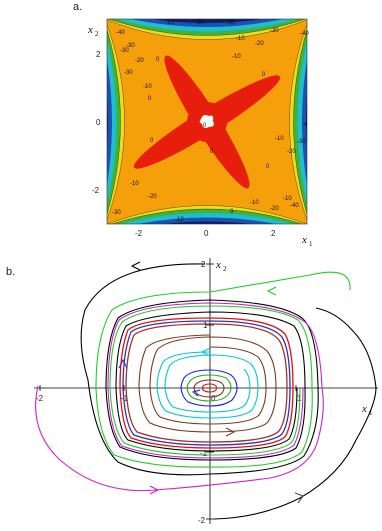 The width and height of the screenshot is (382, 531). What do you see at coordinates (11, 272) in the screenshot?
I see `panel-b-label: b.` at bounding box center [11, 272].